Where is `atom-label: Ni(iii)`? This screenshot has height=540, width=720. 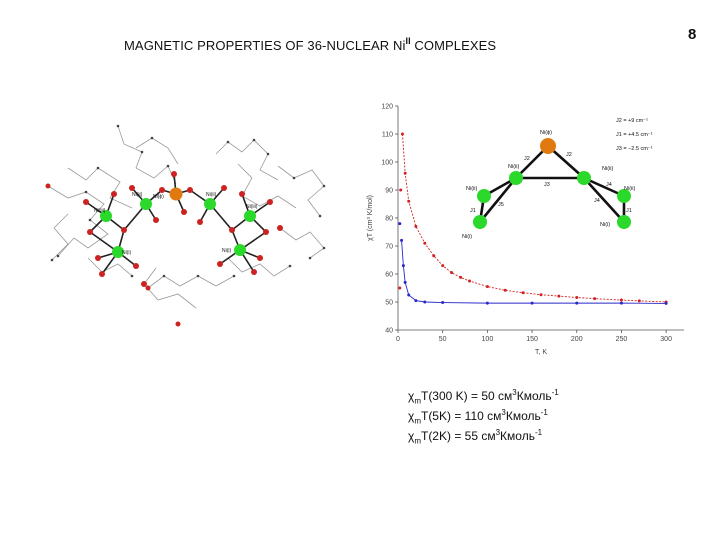
atom-label: Ni(iii) is located at coordinates (252, 207).